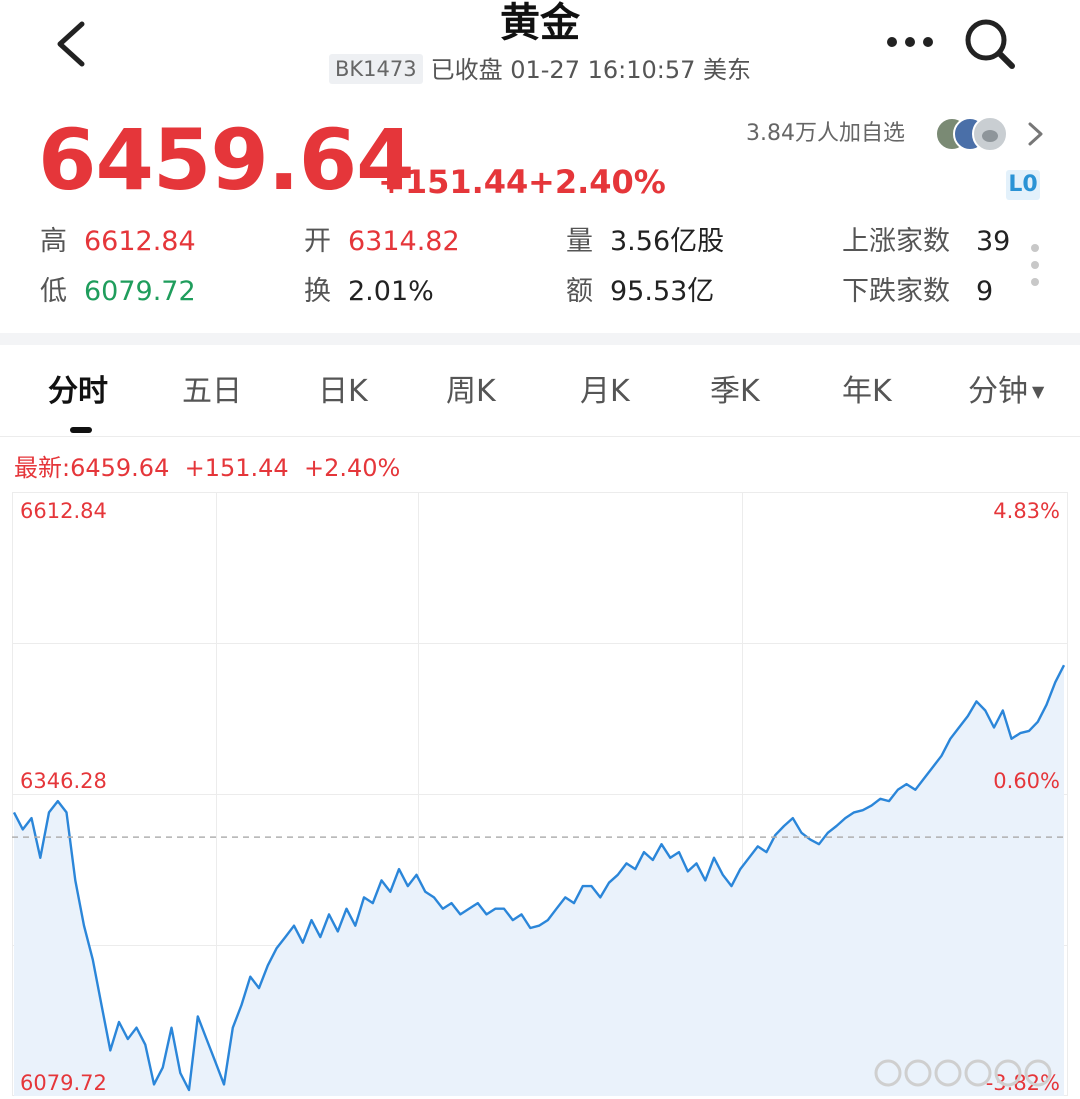 Image resolution: width=1080 pixels, height=1099 pixels. Describe the element at coordinates (667, 241) in the screenshot. I see `stat-value: 3.56亿股` at that location.